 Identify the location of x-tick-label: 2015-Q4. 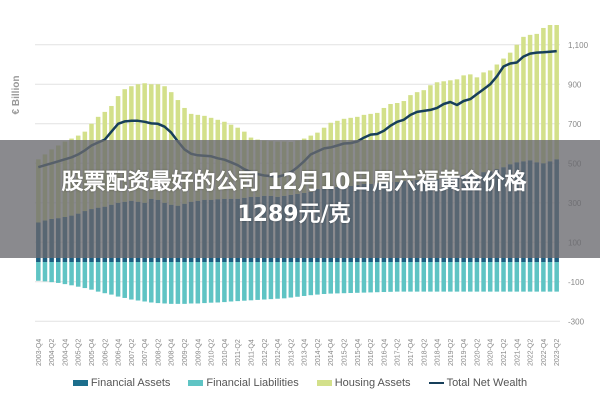
(358, 352).